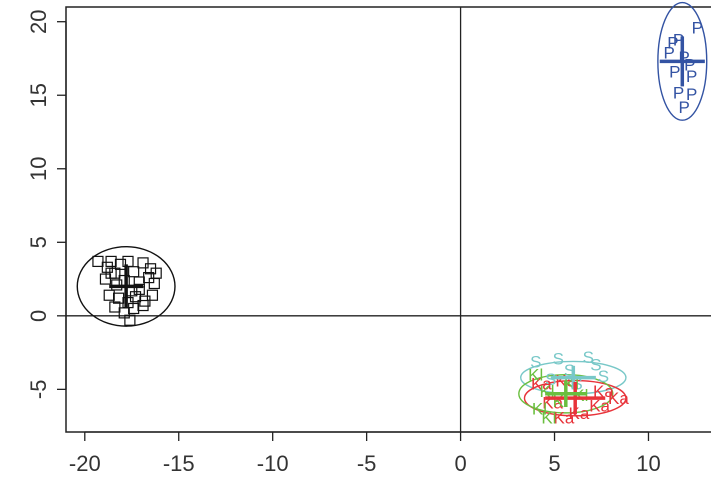 The width and height of the screenshot is (711, 497). What do you see at coordinates (367, 463) in the screenshot?
I see `x-tick-label: -5` at bounding box center [367, 463].